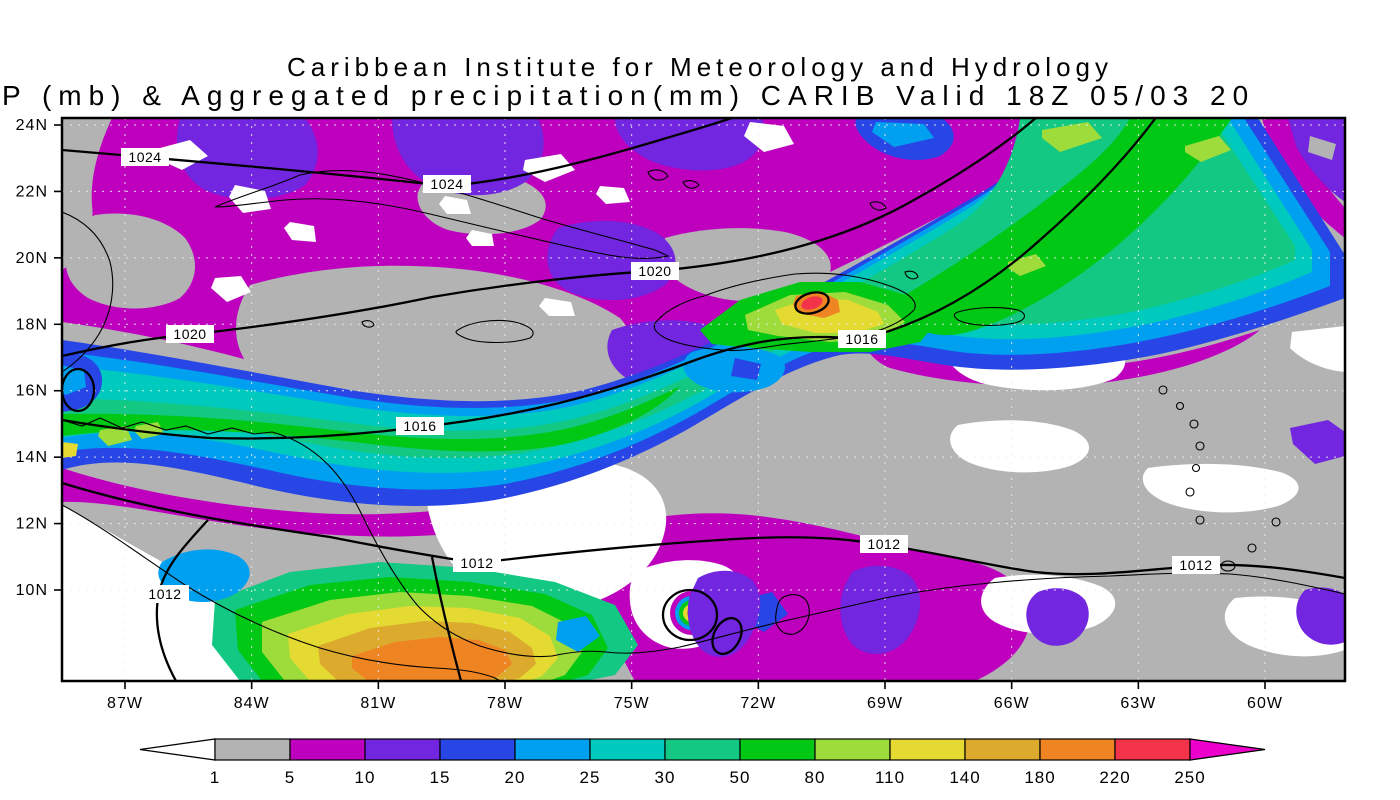 This screenshot has height=800, width=1400. Describe the element at coordinates (1138, 703) in the screenshot. I see `x-tick-label: 63W` at that location.